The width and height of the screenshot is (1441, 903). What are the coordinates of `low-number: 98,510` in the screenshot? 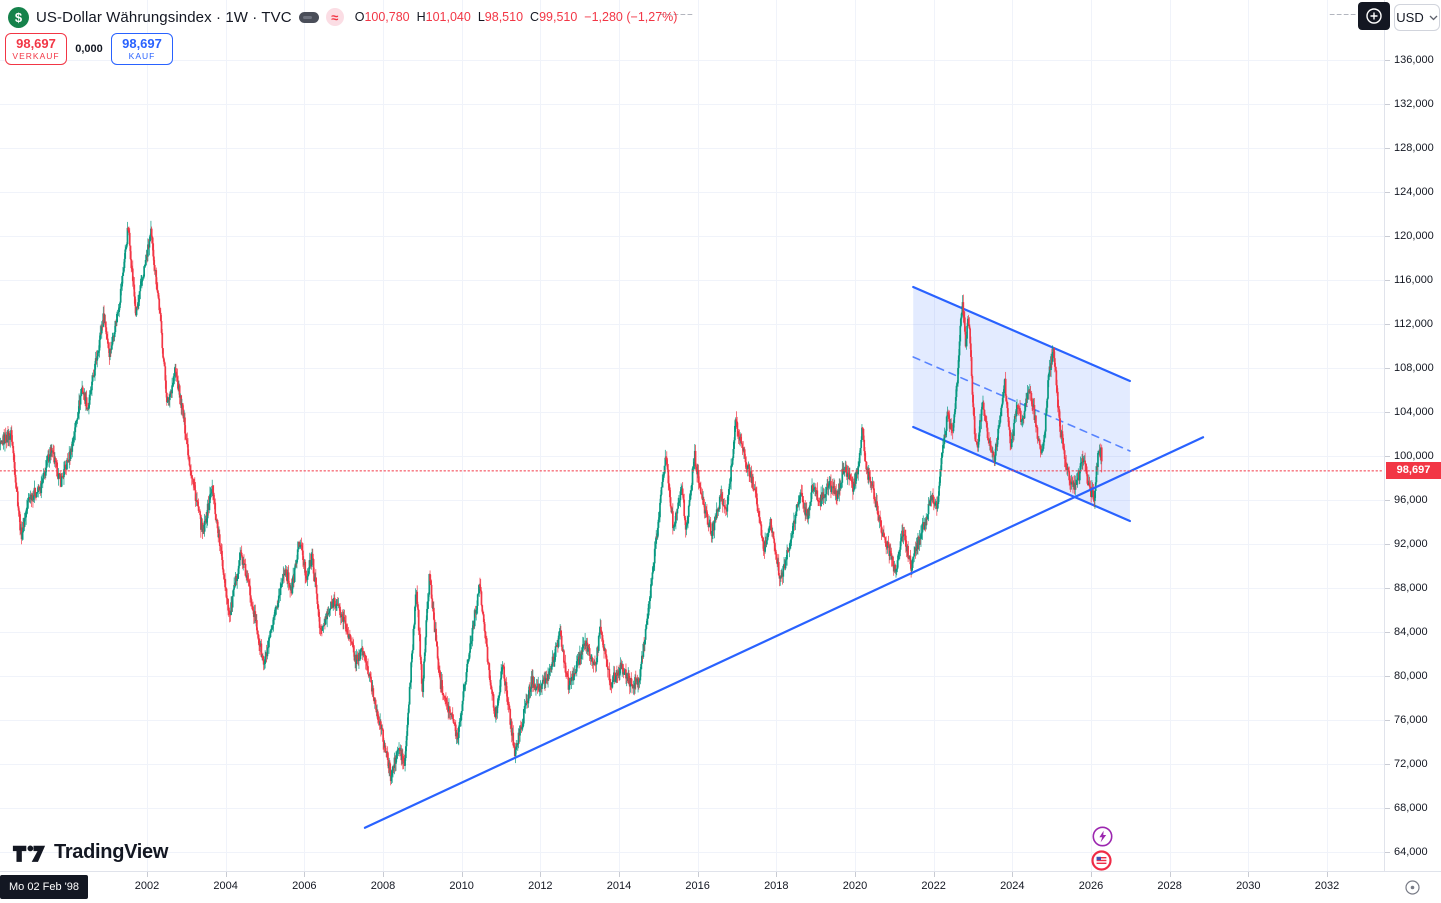 It's located at (504, 17).